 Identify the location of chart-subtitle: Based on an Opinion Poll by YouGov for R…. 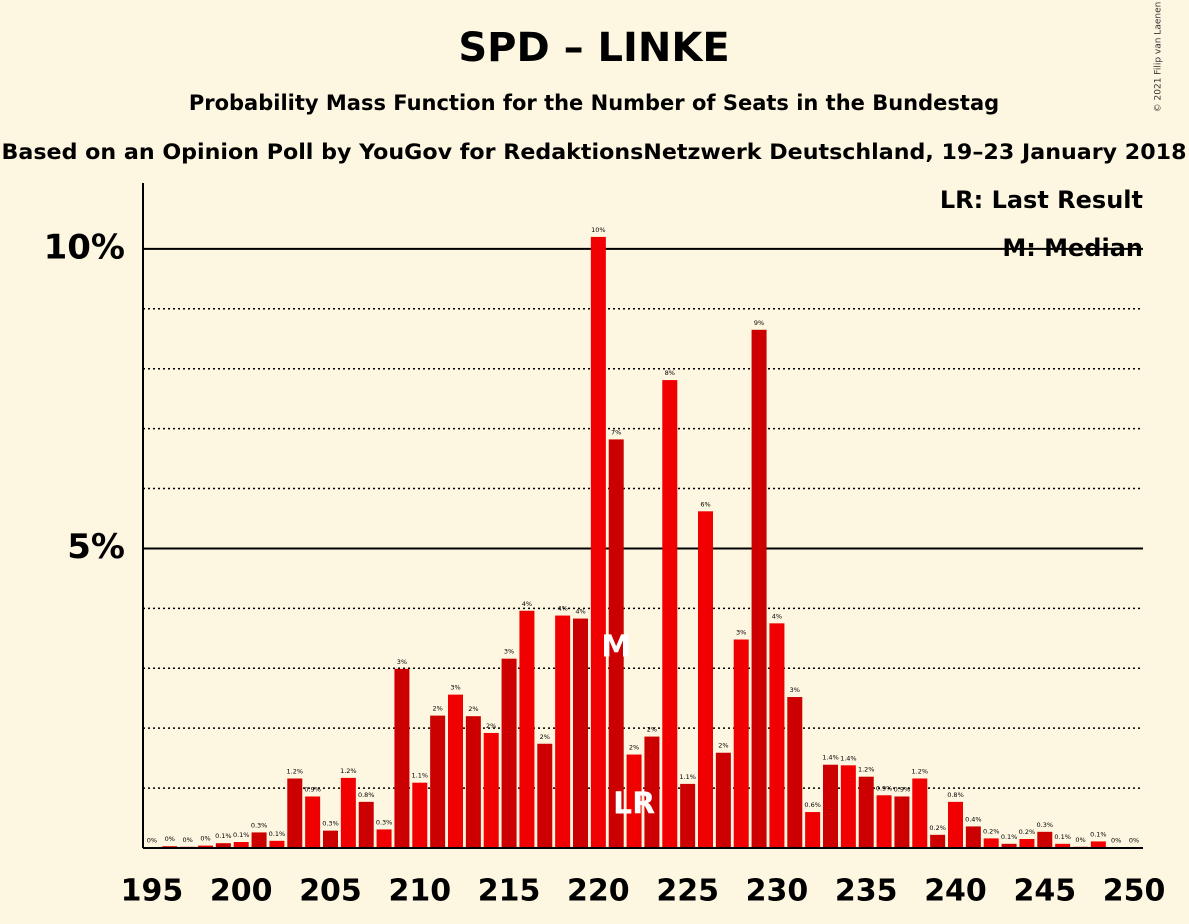
(594, 152).